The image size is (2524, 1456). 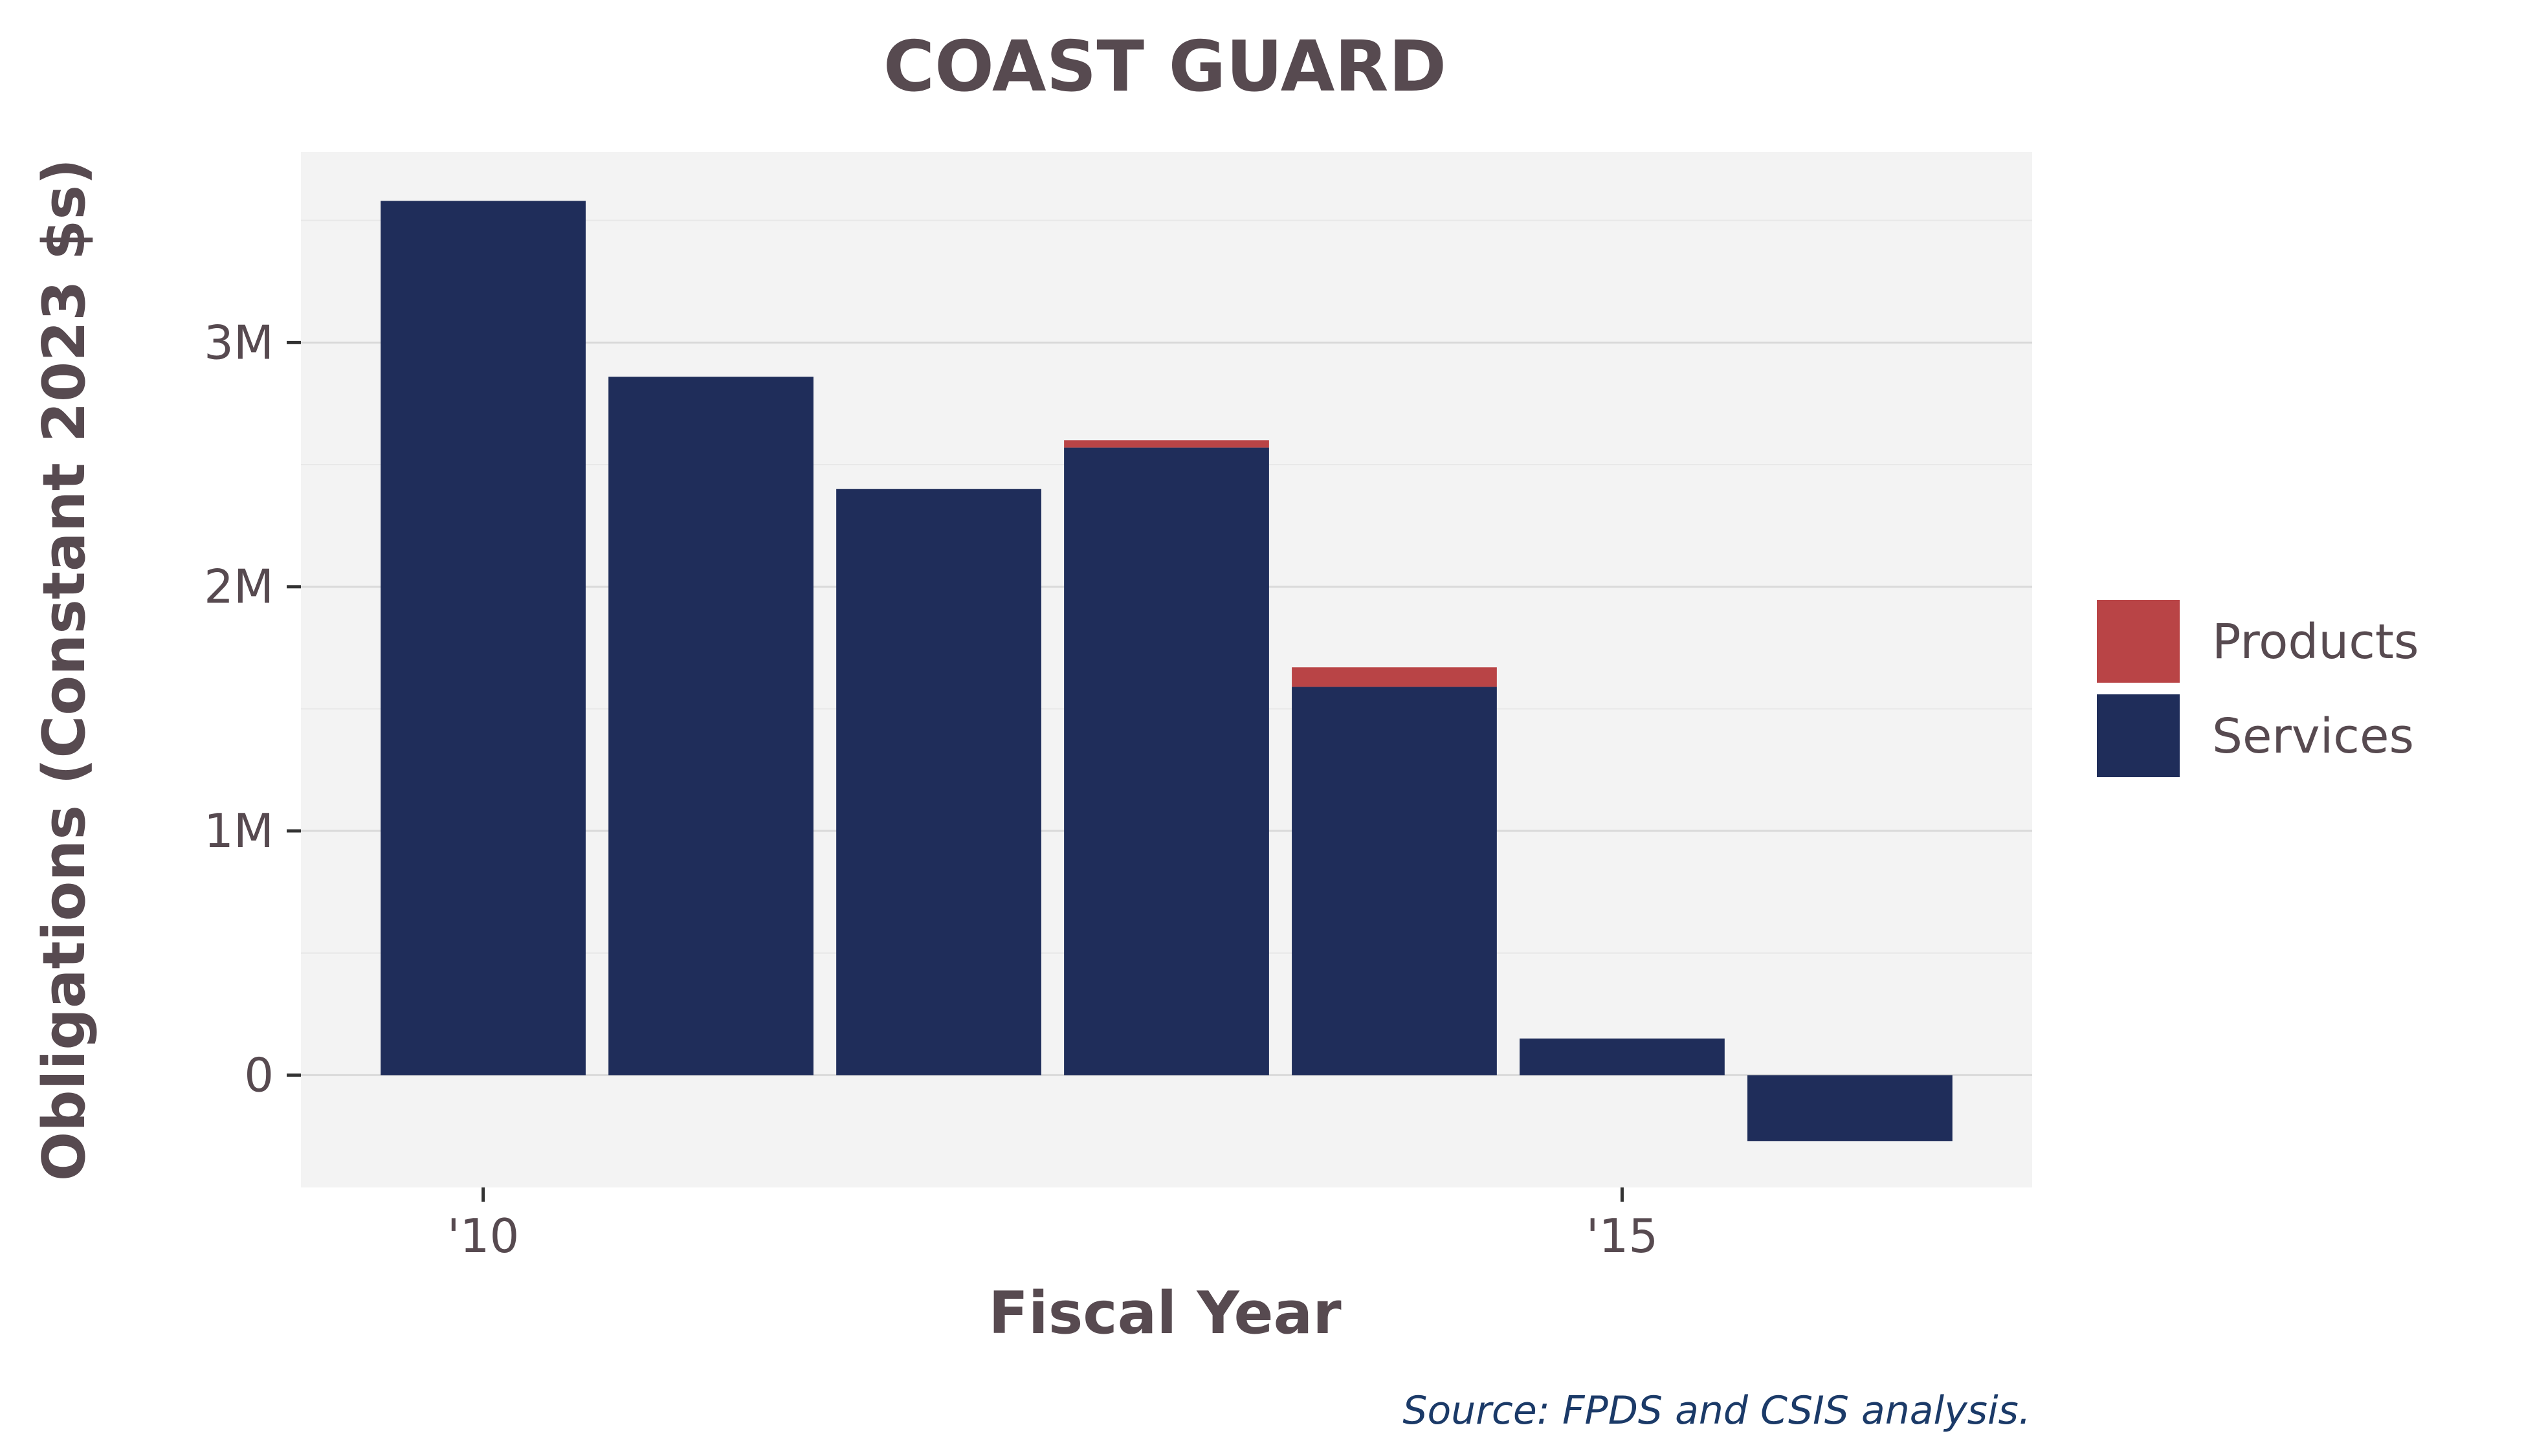 I want to click on legend-key-services, so click(x=2138, y=736).